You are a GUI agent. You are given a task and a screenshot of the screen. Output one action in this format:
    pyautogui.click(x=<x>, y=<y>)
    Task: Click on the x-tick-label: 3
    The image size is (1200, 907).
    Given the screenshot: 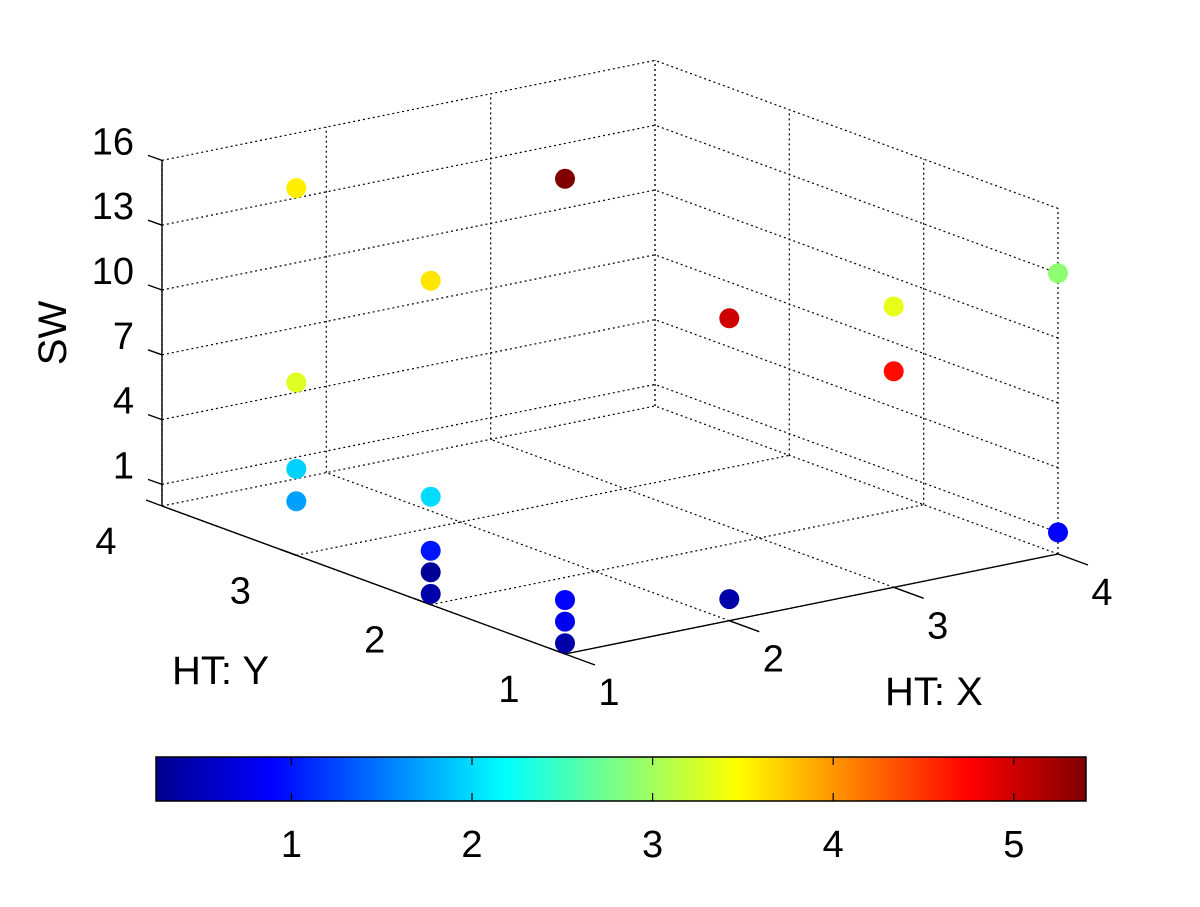 What is the action you would take?
    pyautogui.click(x=937, y=626)
    